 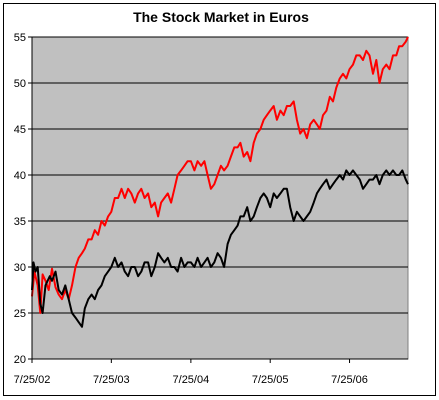 I want to click on y-tick-label: 50, so click(x=20, y=84).